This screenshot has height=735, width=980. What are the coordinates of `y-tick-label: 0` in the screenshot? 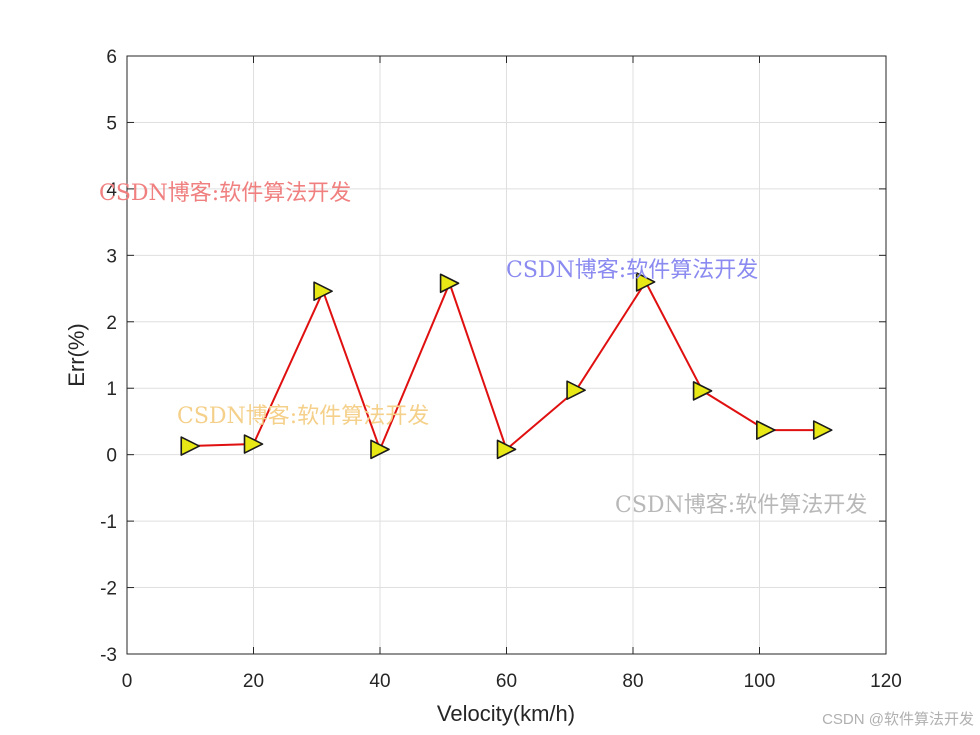 It's located at (111, 456).